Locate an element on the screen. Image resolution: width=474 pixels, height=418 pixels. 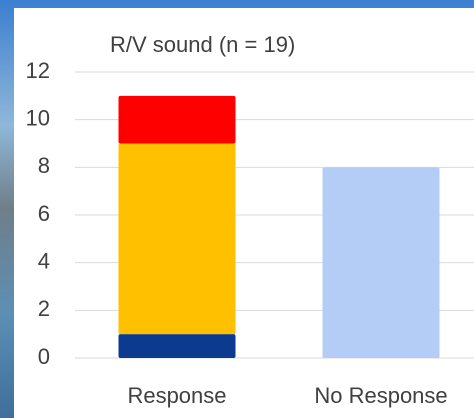
y-tick-label: 10 is located at coordinates (38, 117).